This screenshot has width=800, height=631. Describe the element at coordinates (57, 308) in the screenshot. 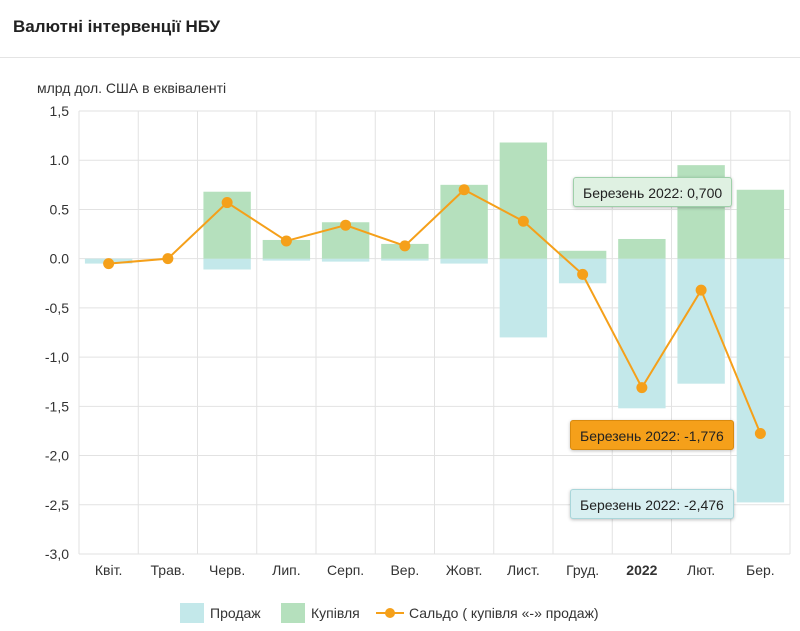

I see `y-tick-label: -0,5` at that location.